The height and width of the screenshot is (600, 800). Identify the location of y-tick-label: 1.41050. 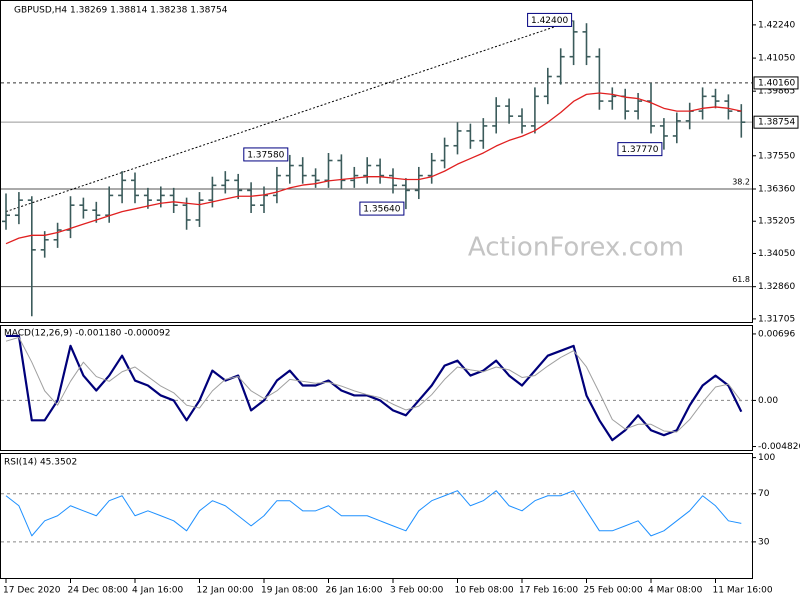
(776, 59).